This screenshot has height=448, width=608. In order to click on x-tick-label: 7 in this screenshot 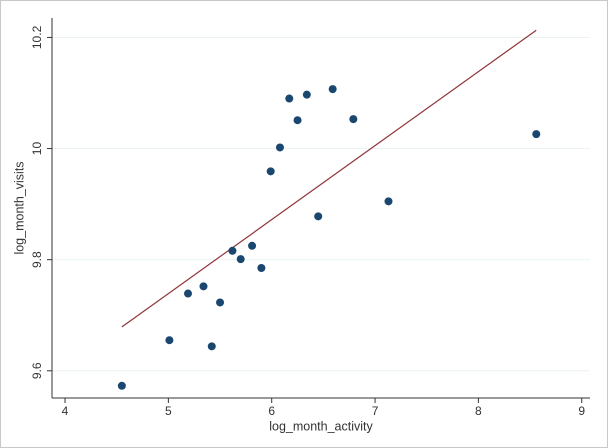, I will do `click(375, 411)`.